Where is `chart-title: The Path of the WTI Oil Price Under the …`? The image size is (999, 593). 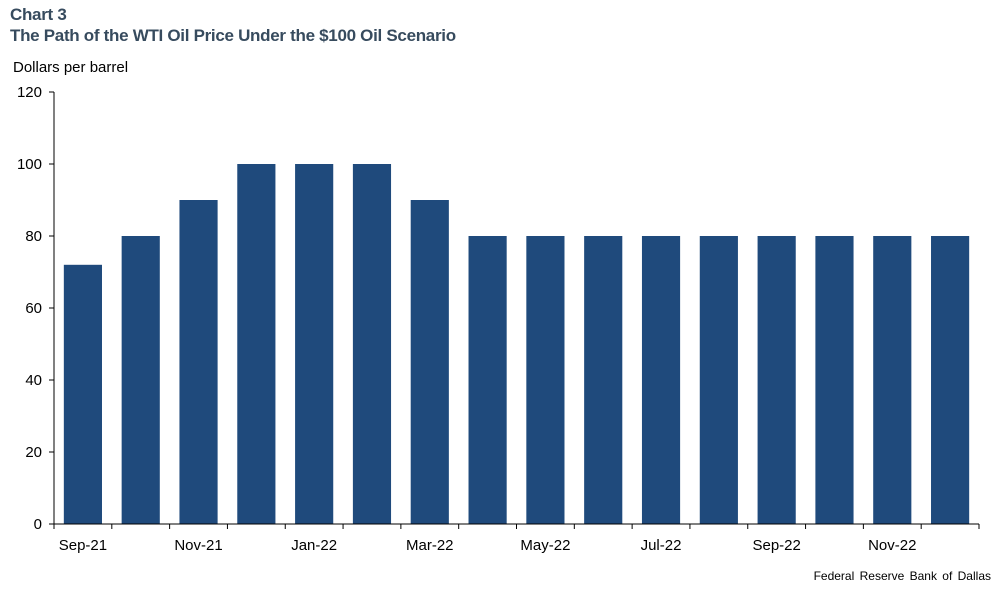
chart-title: The Path of the WTI Oil Price Under the … is located at coordinates (233, 35).